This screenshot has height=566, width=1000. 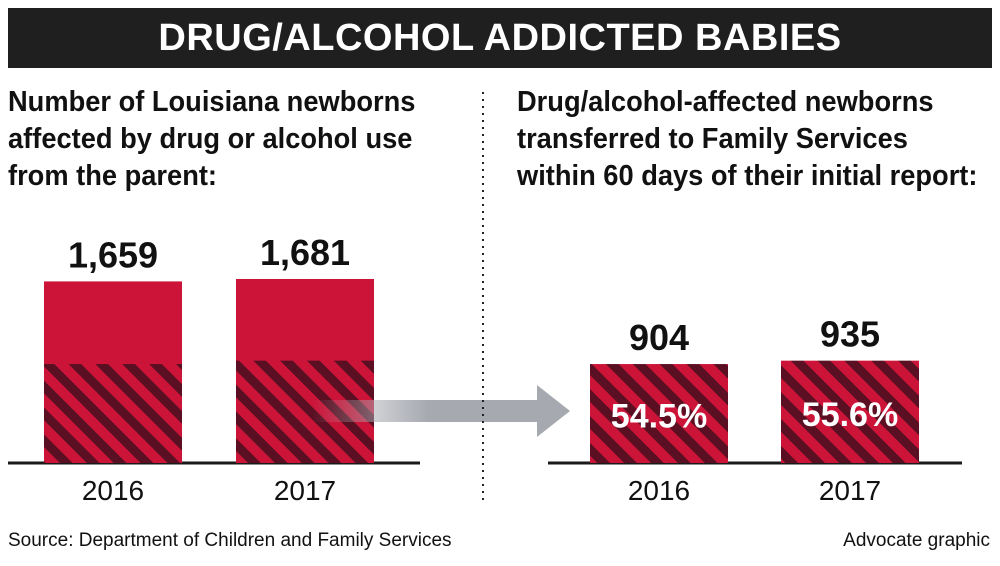 I want to click on right-subtitle-line-2: transferred to Family Services, so click(x=712, y=139).